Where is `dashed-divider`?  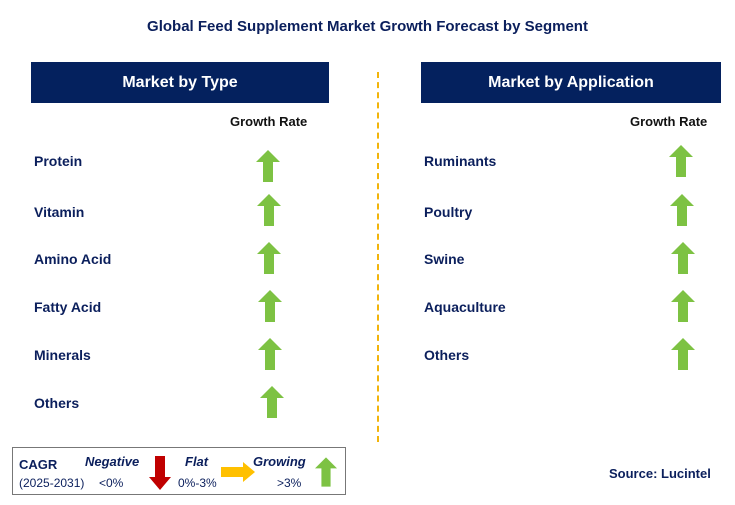
dashed-divider is located at coordinates (378, 257).